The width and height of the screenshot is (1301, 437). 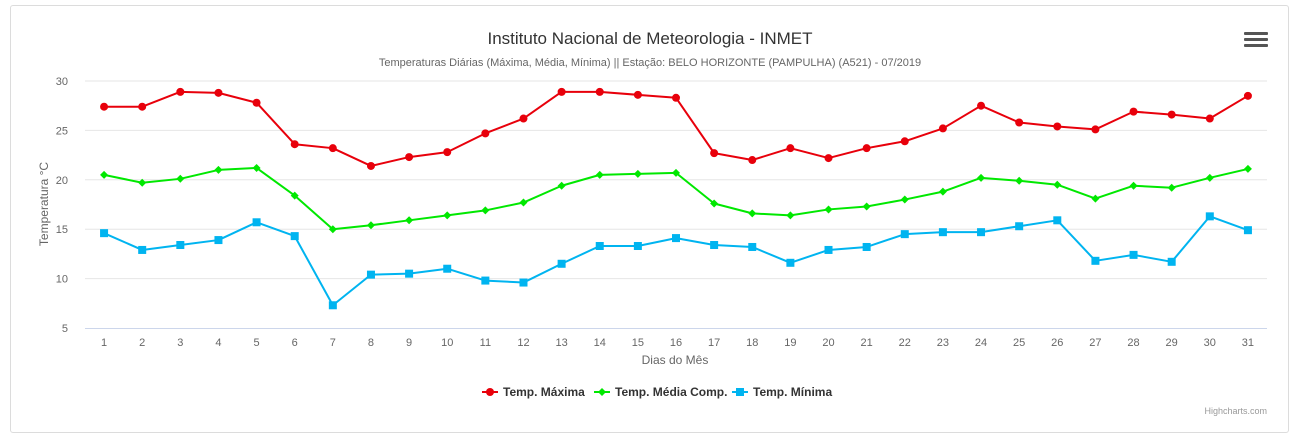 I want to click on hamburger-menu-icon, so click(x=1256, y=42).